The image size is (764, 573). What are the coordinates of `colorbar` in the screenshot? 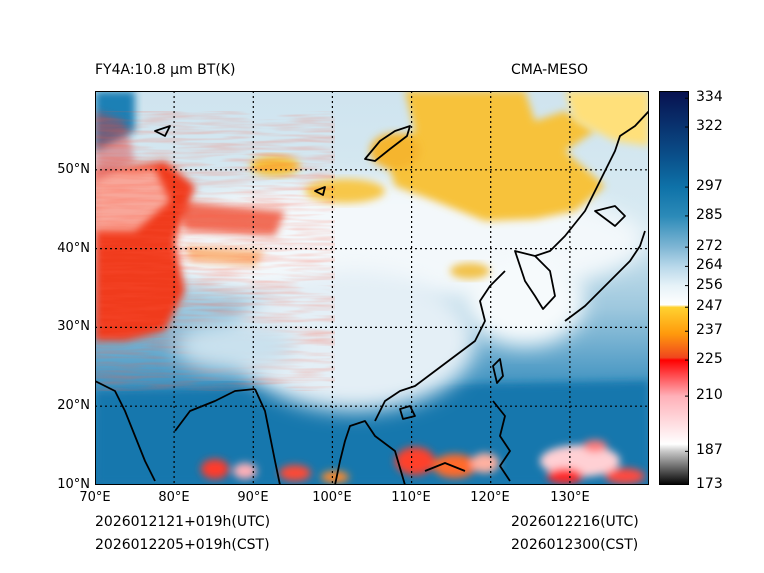 It's located at (674, 288).